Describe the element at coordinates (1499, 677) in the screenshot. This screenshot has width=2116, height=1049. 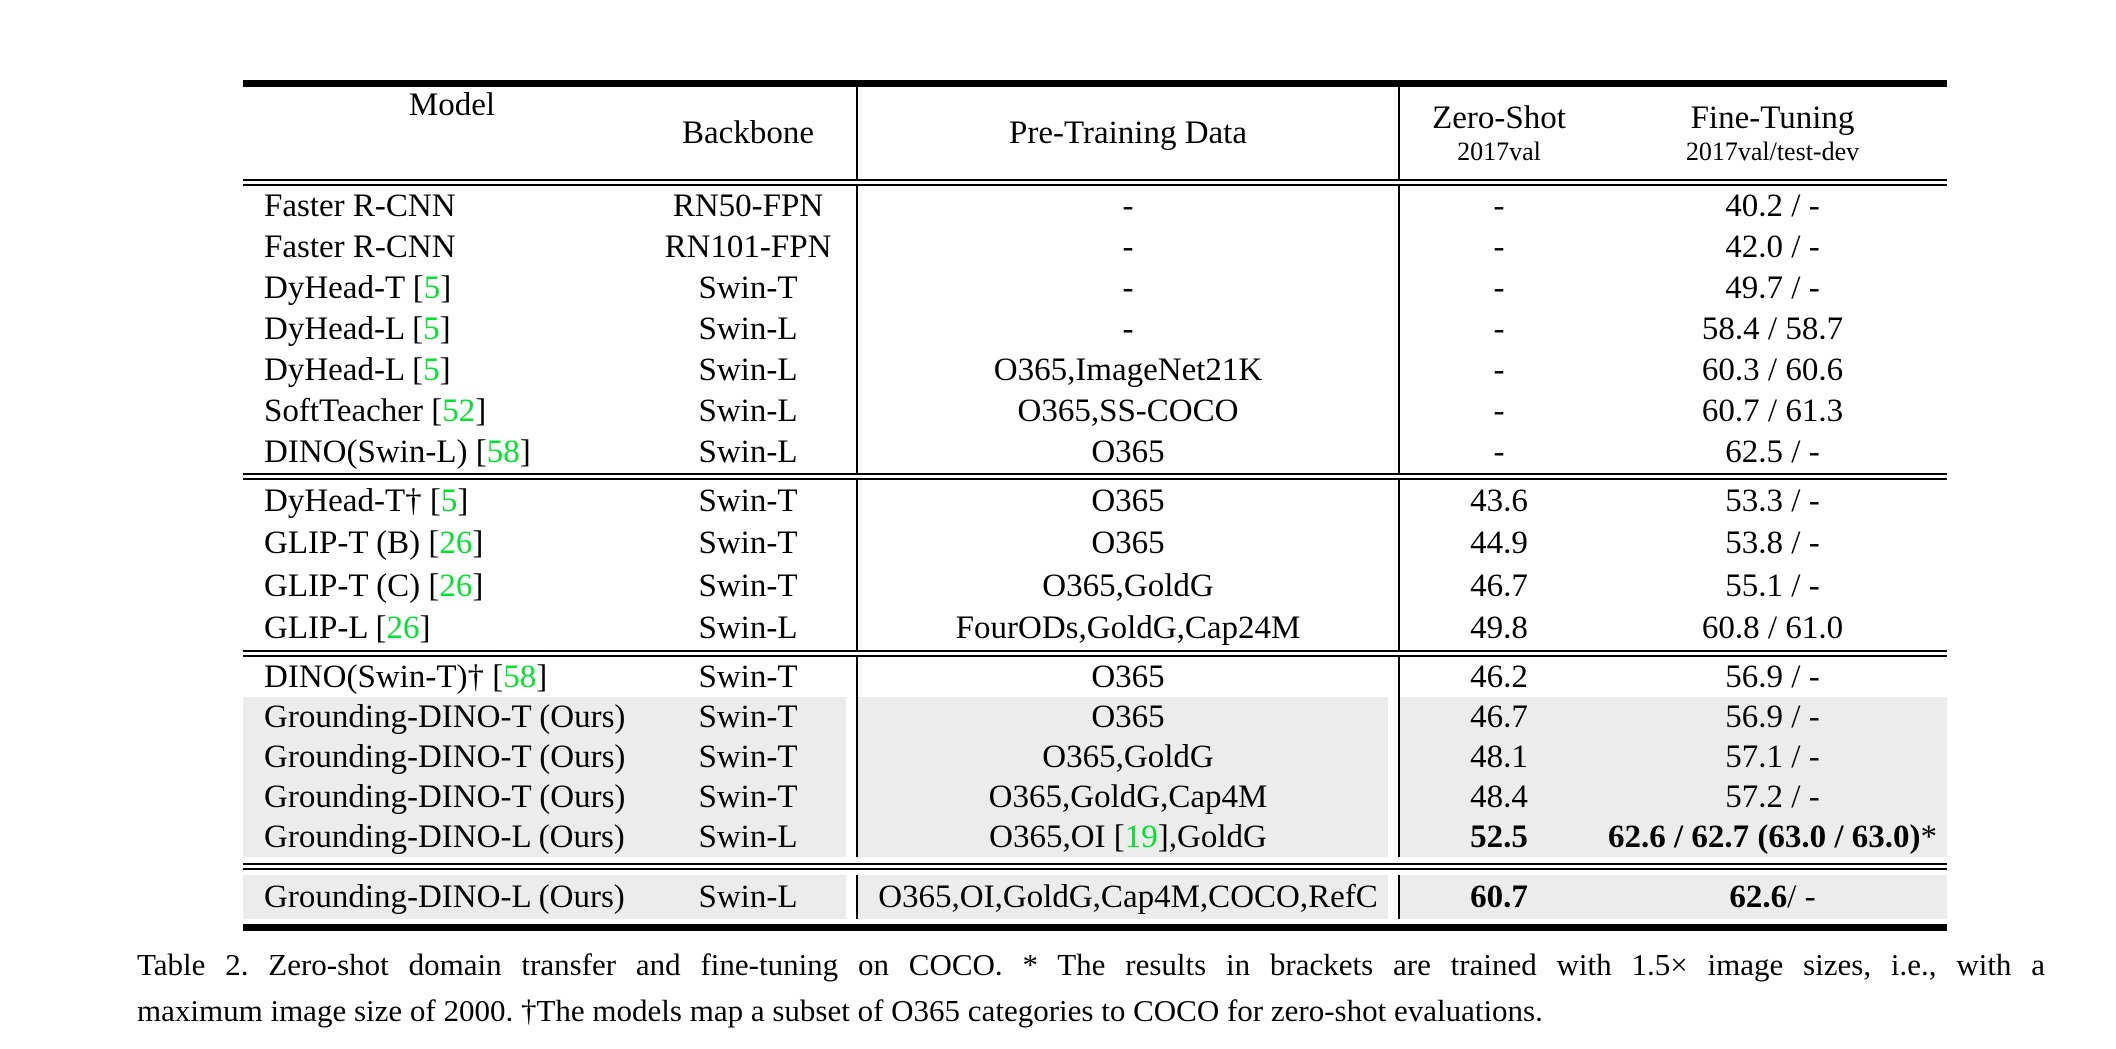
I see `table-cell: 46.2` at that location.